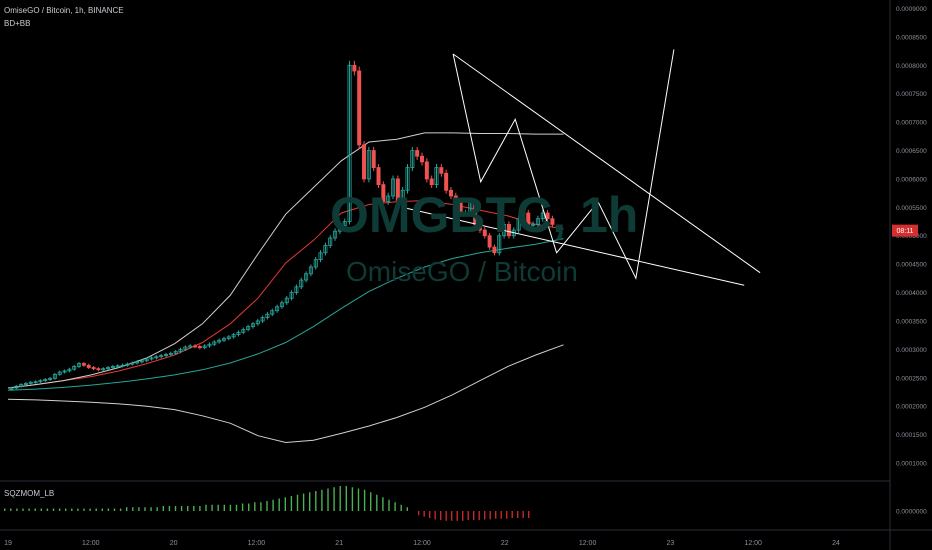 Image resolution: width=932 pixels, height=550 pixels. I want to click on price-badge-label: 08:11, so click(905, 231).